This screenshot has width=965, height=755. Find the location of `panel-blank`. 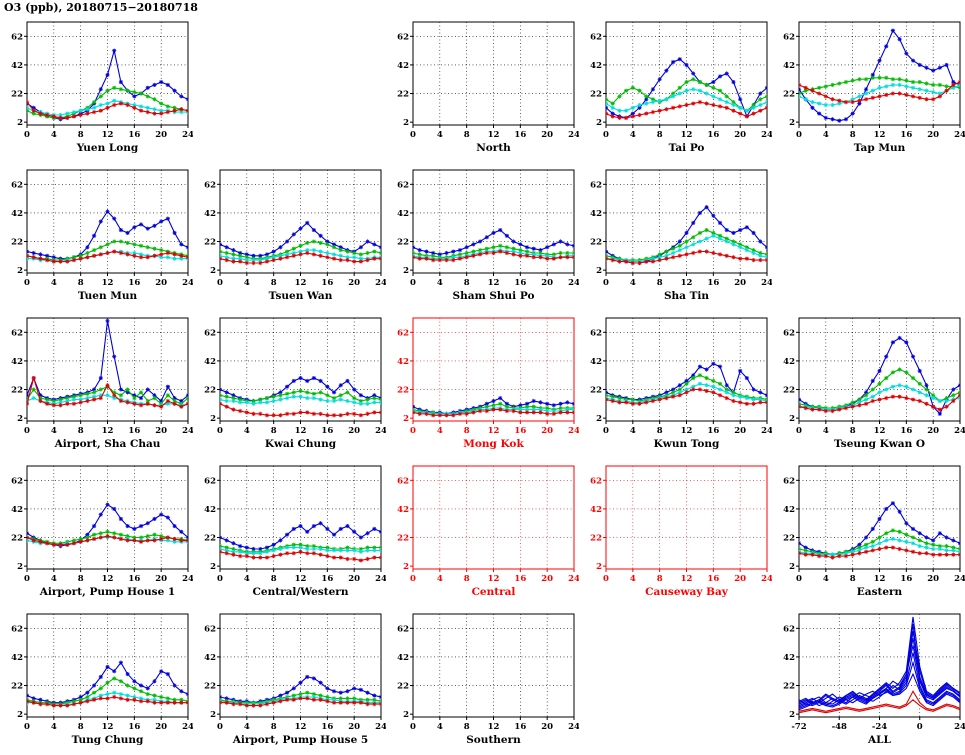

panel-blank is located at coordinates (868, 237).